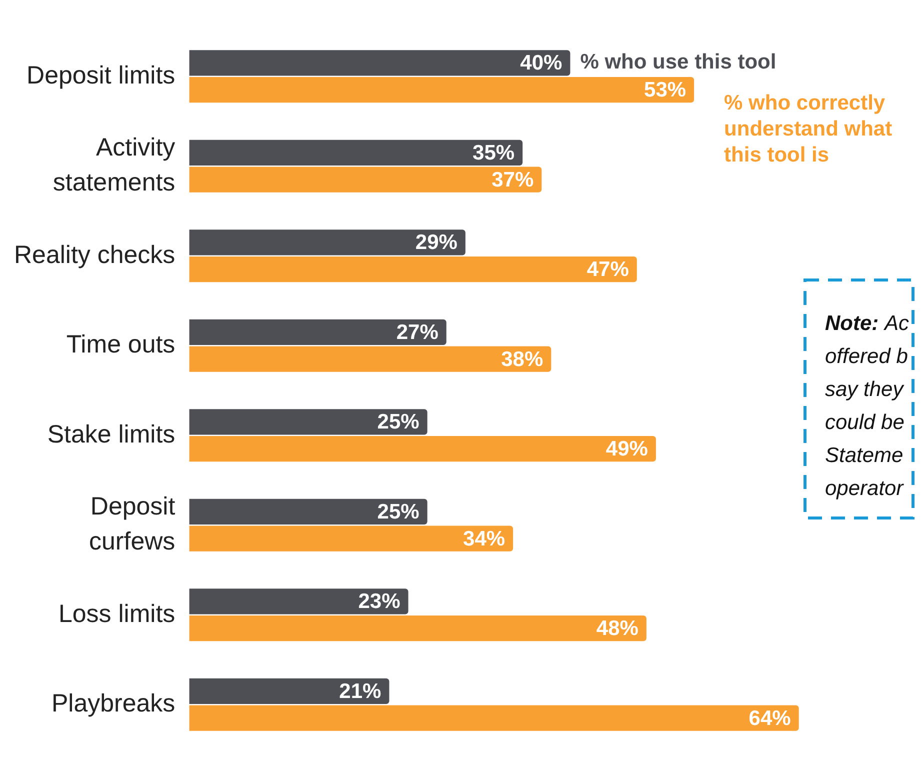 Image resolution: width=924 pixels, height=781 pixels. Describe the element at coordinates (867, 406) in the screenshot. I see `text: Note: Ac offered b say they could be Stateme operator` at that location.